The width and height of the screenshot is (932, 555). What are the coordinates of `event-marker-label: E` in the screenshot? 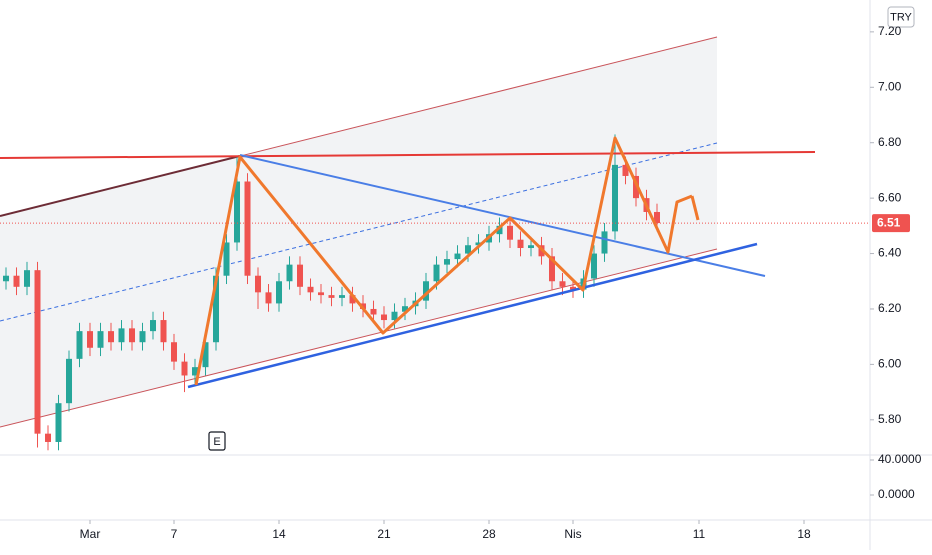 It's located at (216, 442).